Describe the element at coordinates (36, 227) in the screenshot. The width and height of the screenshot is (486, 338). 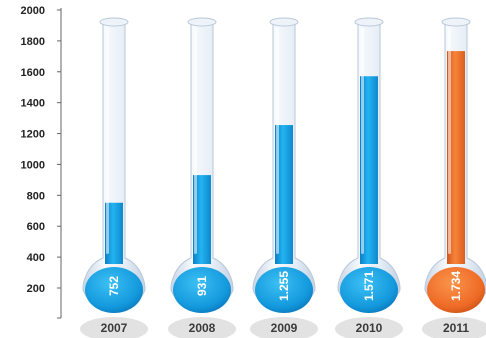
I see `y-tick-label: 600` at that location.